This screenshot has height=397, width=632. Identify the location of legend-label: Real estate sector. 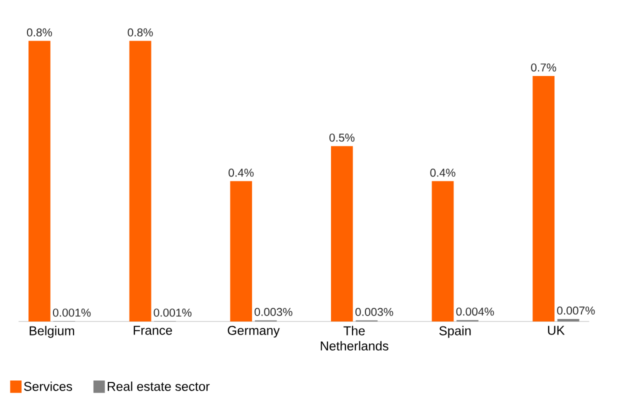
(159, 387).